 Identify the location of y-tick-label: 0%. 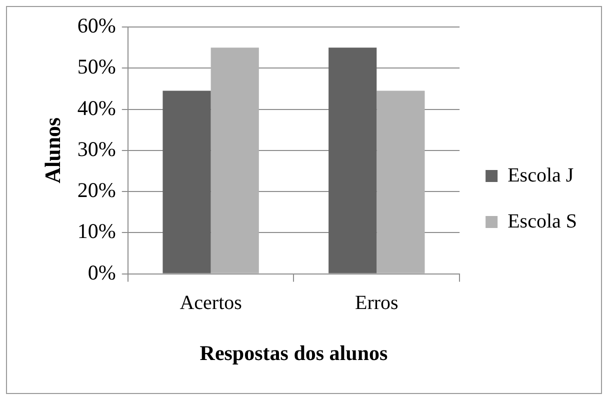
(102, 272).